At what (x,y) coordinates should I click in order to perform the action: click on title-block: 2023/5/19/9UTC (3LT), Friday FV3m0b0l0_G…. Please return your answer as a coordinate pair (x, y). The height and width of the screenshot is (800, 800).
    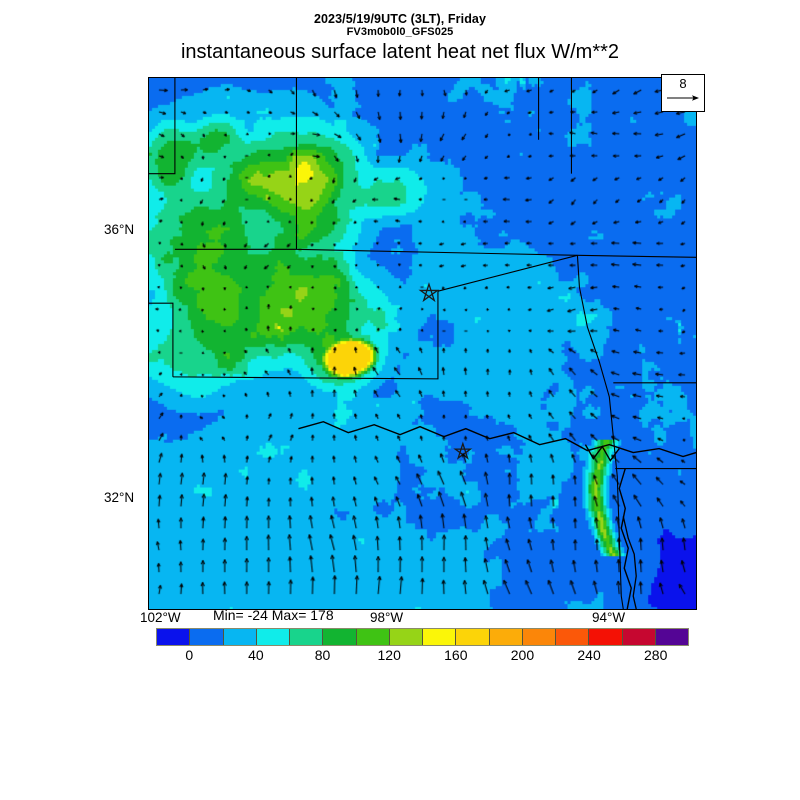
    Looking at the image, I should click on (400, 38).